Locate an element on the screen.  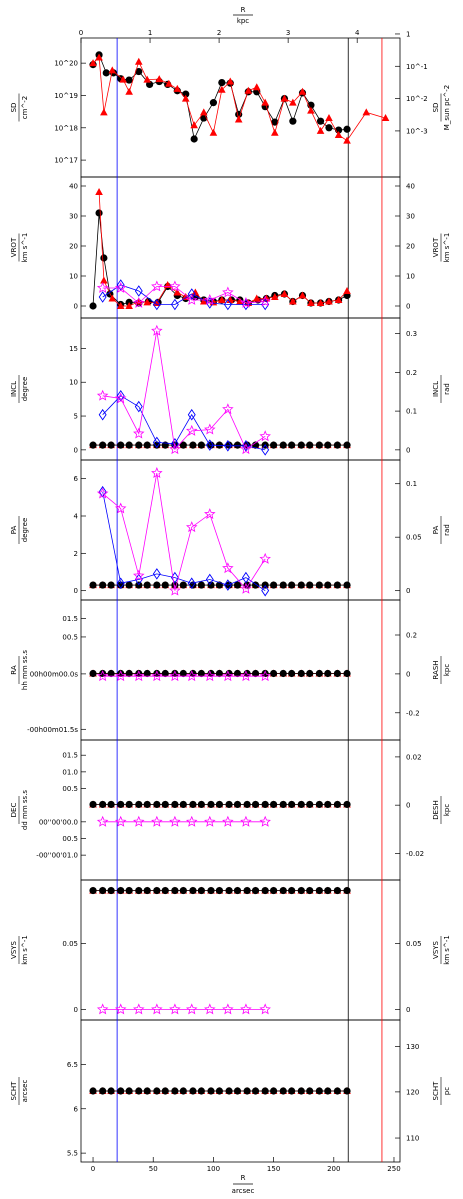
right-axis-unit: km s^-1 is located at coordinates (447, 950).